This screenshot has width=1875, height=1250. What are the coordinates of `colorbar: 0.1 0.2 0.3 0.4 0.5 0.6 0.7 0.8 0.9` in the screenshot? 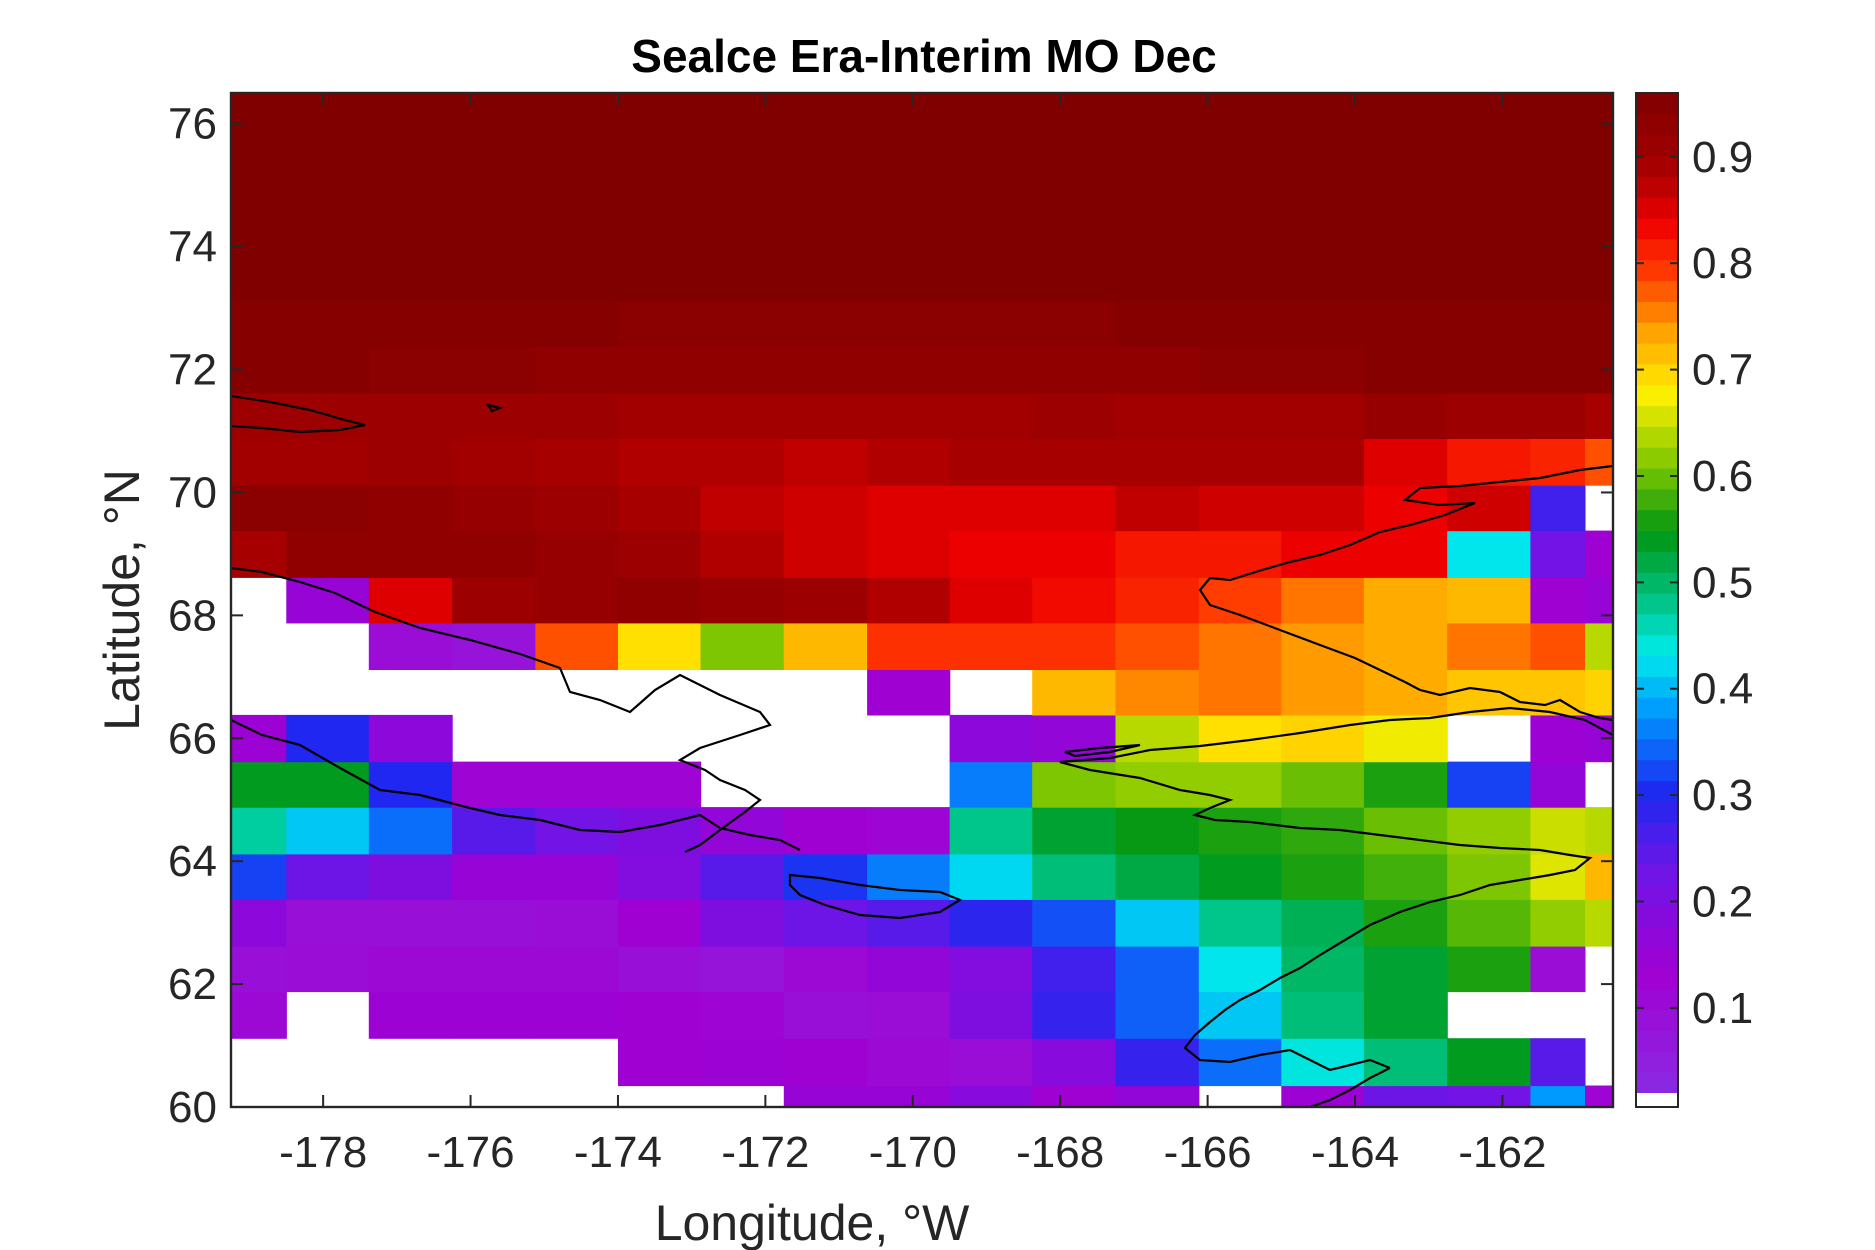 It's located at (1694, 600).